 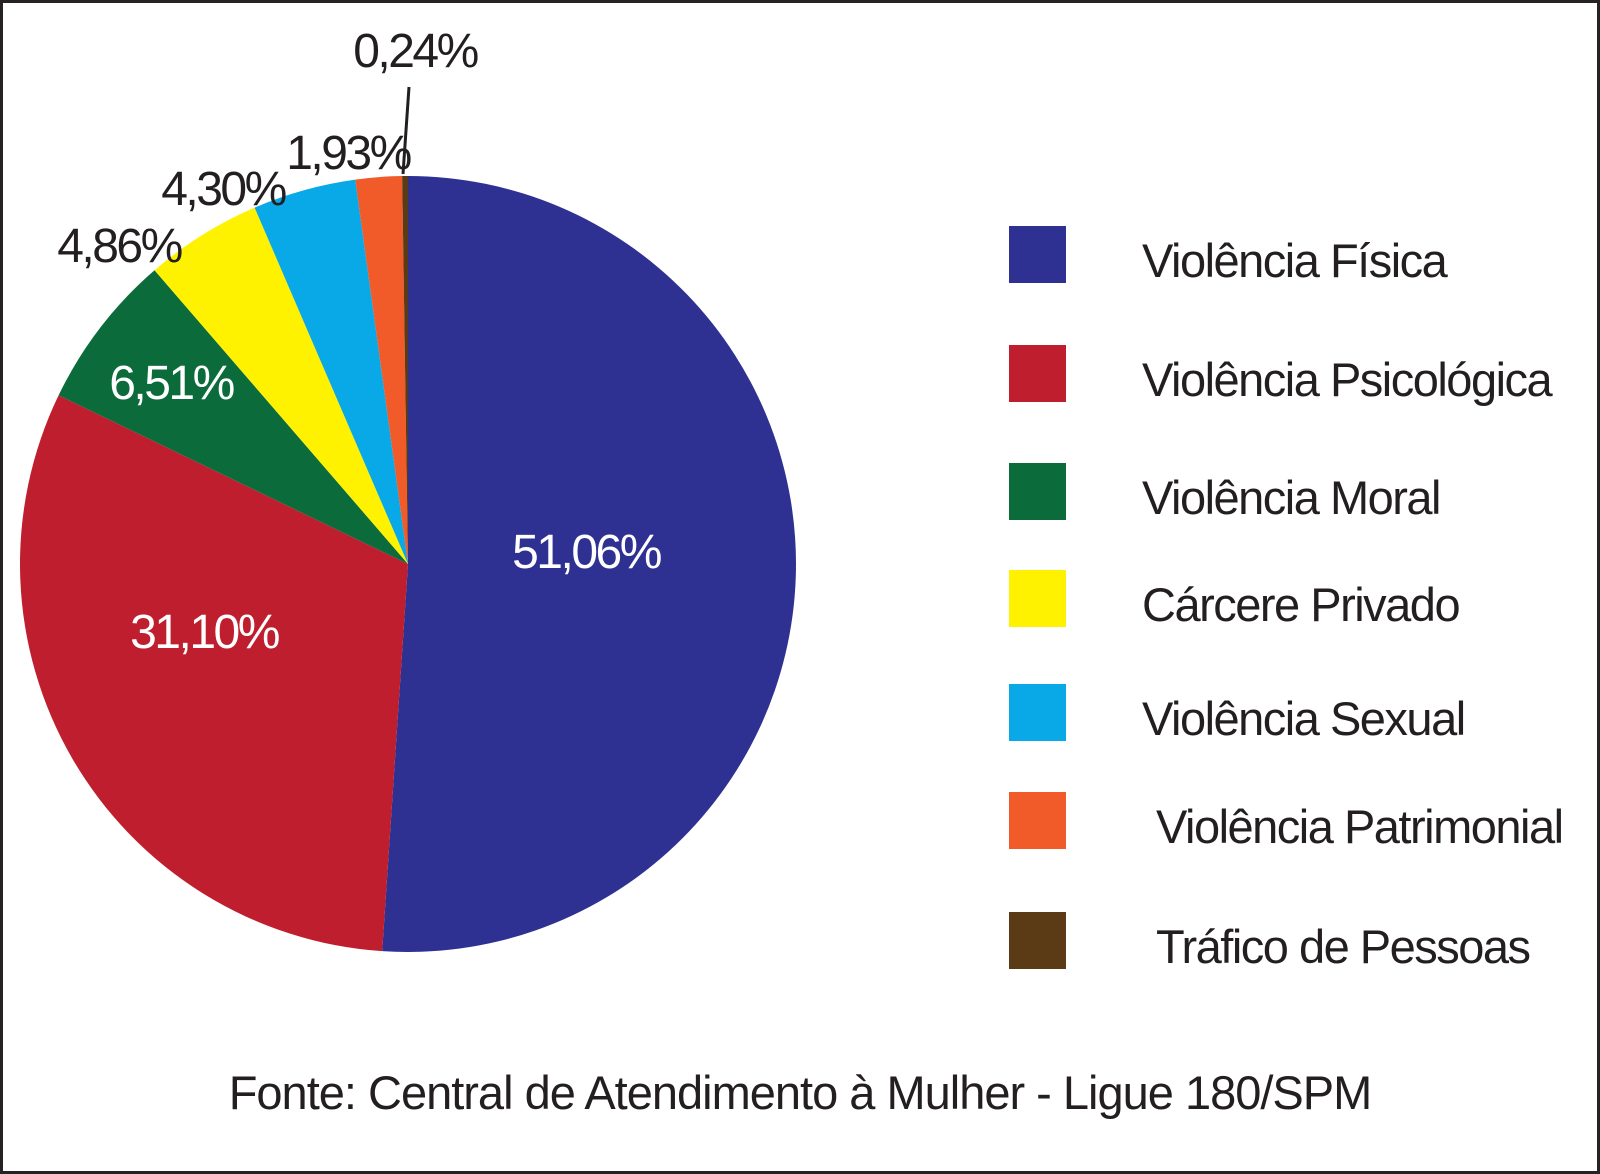 I want to click on pie-slice-violencia-moral, so click(x=233, y=417).